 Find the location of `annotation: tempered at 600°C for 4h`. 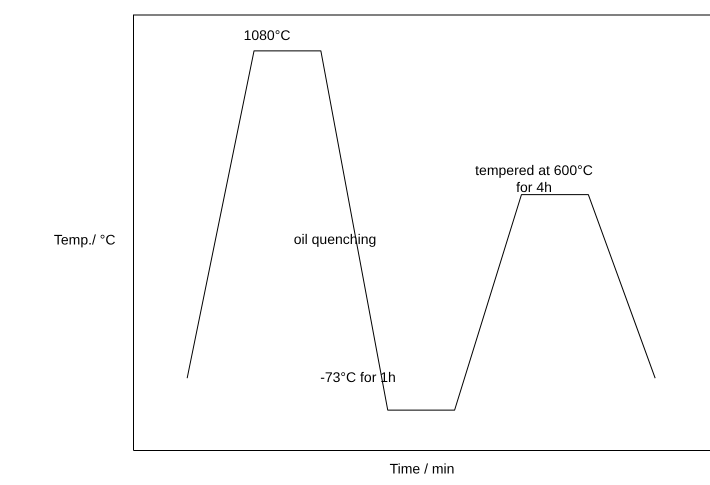

annotation: tempered at 600°C for 4h is located at coordinates (534, 178).